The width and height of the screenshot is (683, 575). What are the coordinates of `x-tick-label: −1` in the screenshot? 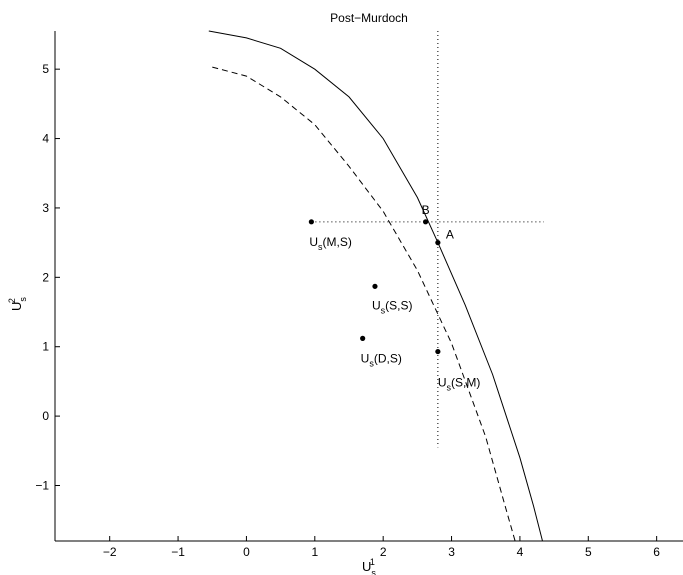 It's located at (178, 552).